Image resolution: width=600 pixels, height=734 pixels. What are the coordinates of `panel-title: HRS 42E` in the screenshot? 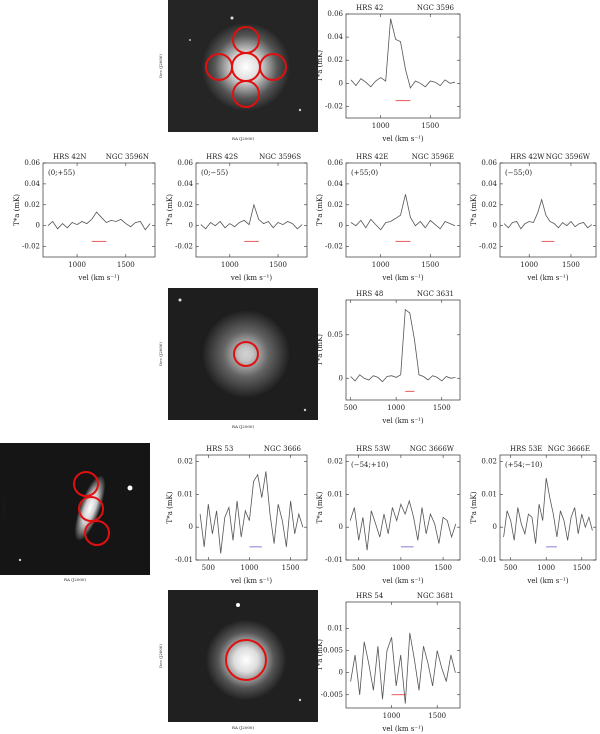 It's located at (372, 157).